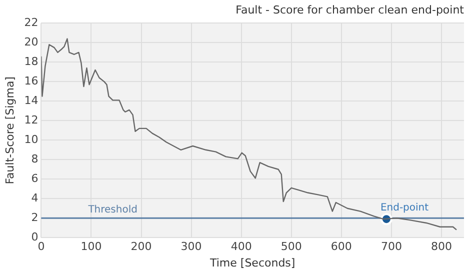 The image size is (474, 274). I want to click on x-axis-title: Time [Seconds], so click(252, 263).